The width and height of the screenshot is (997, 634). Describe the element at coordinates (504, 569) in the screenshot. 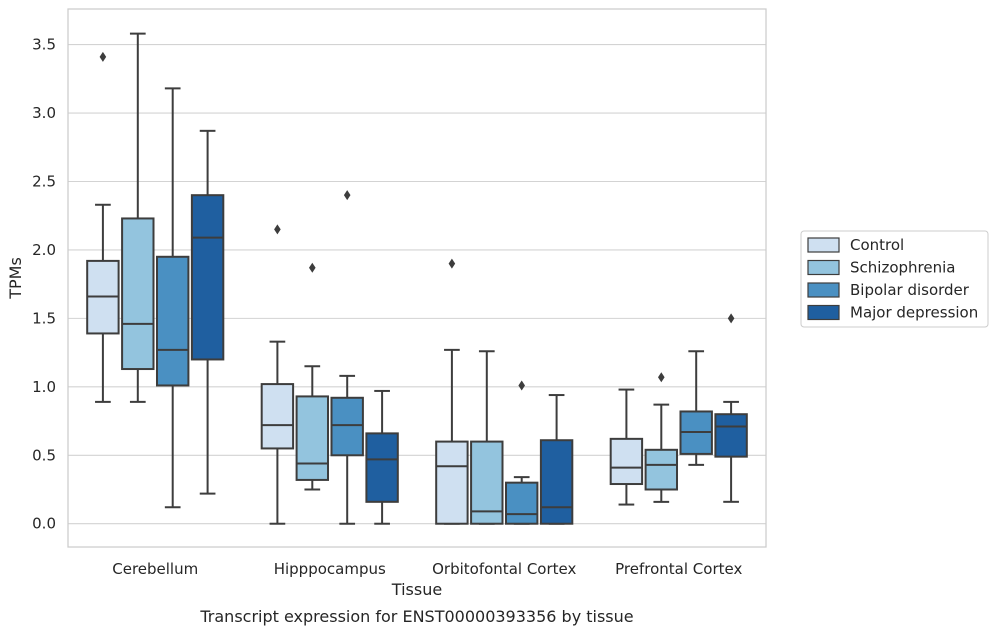

I see `x-tick-label: Orbitofontal Cortex` at that location.